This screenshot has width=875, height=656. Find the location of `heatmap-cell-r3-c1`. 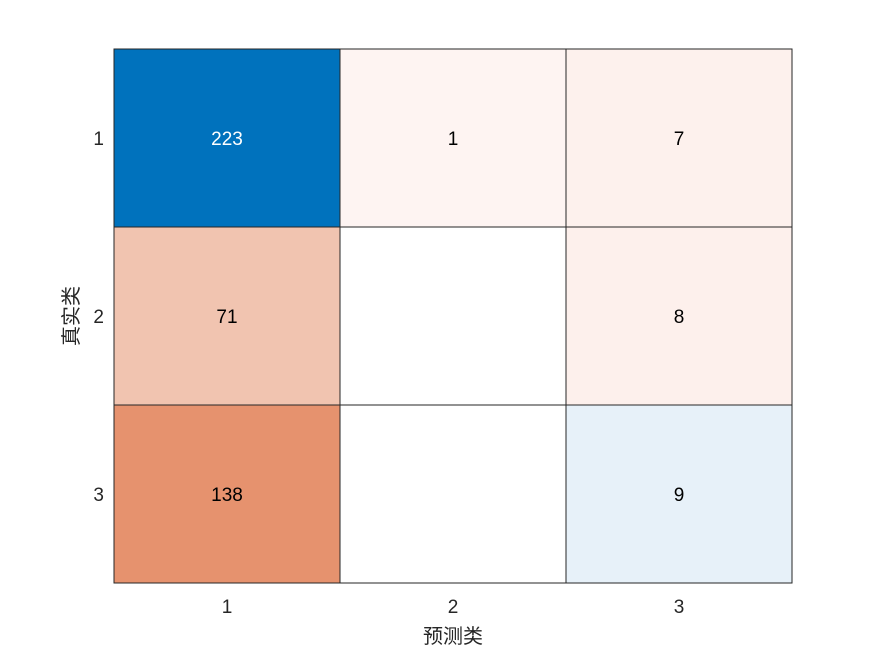

heatmap-cell-r3-c1 is located at coordinates (227, 494).